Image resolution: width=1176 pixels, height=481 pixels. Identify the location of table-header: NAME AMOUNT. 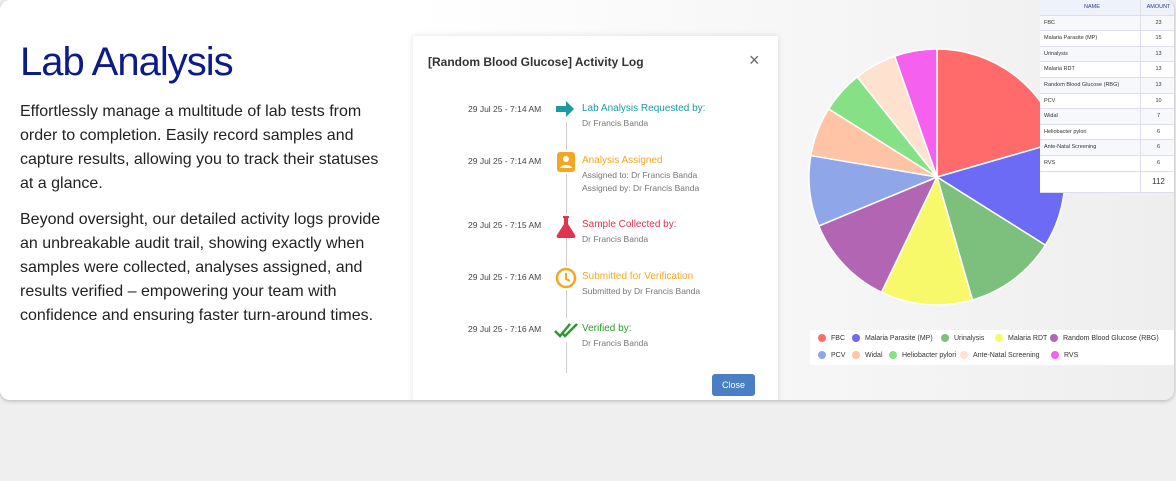
(1107, 8).